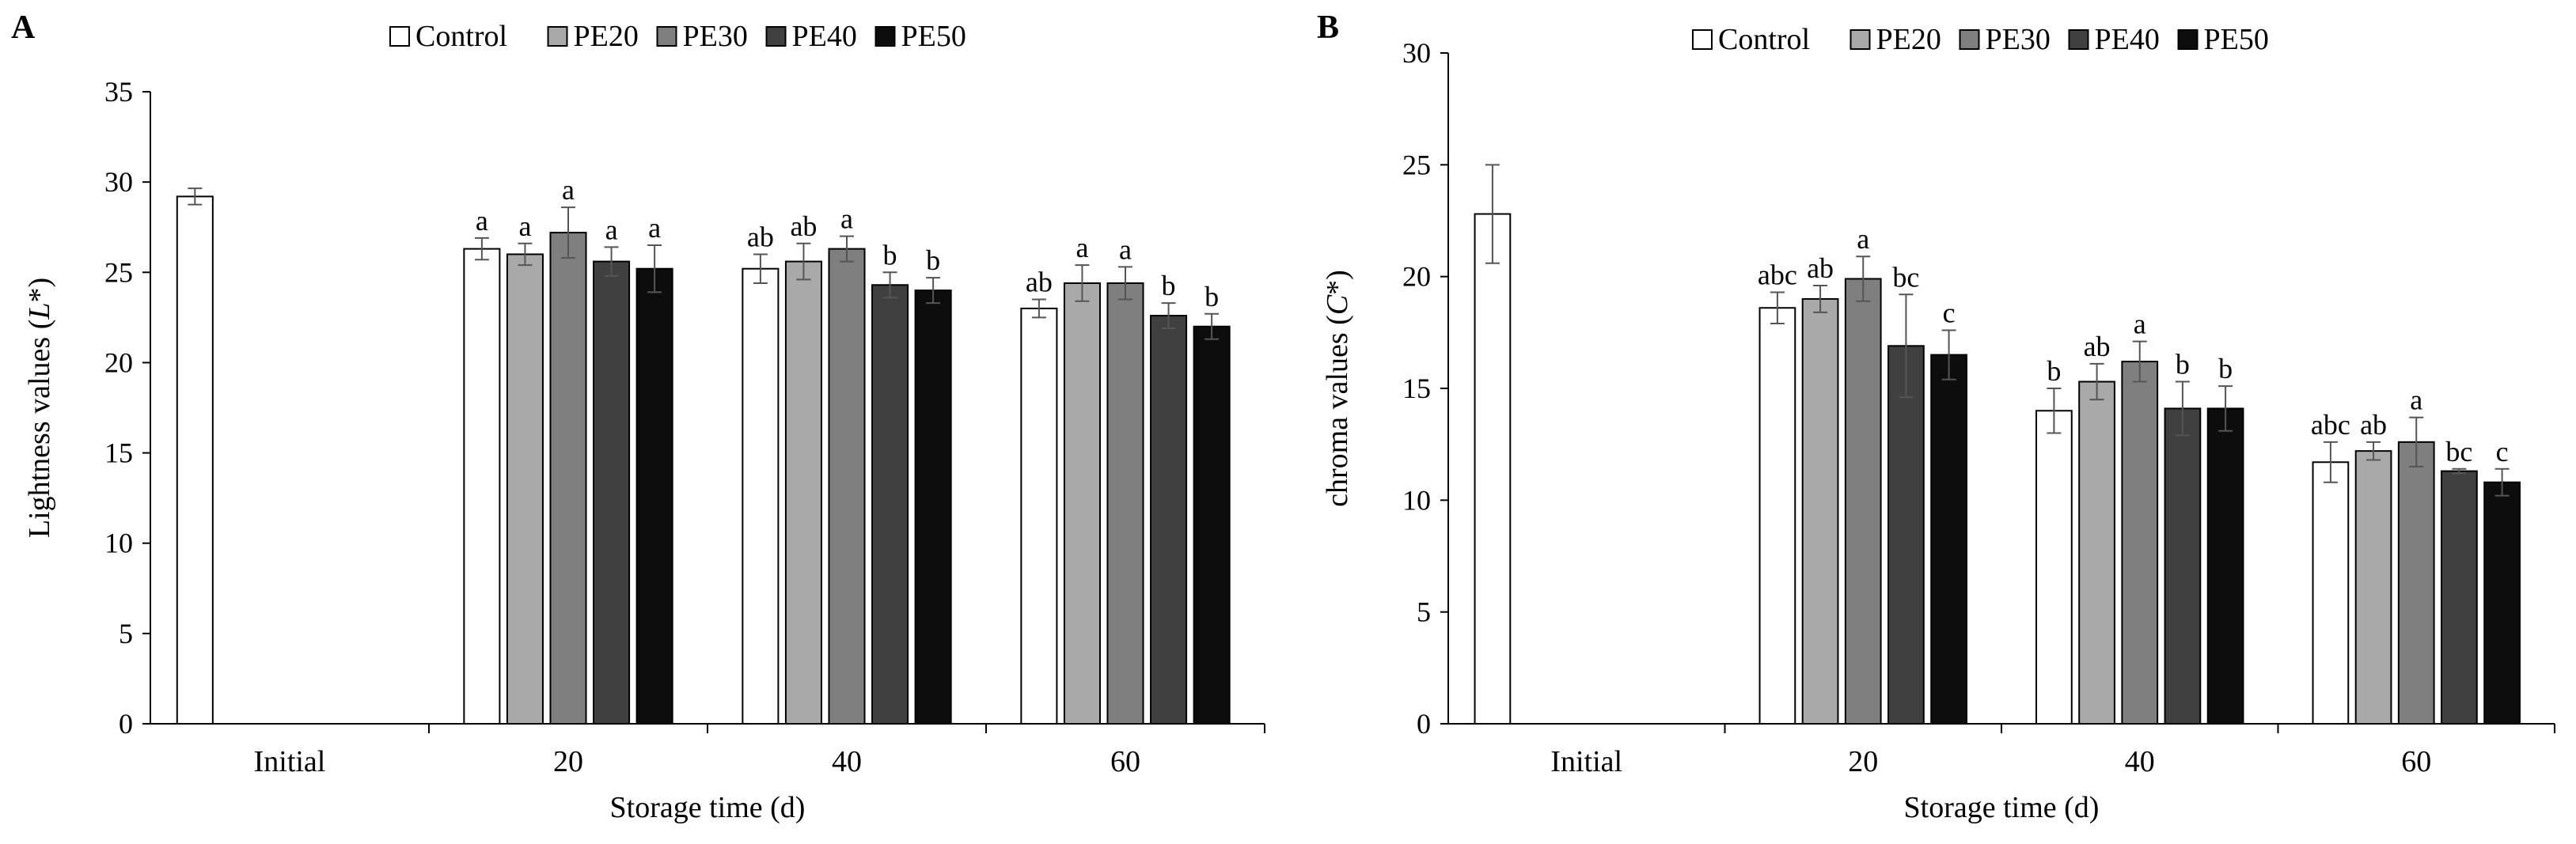 This screenshot has width=2576, height=844. What do you see at coordinates (1337, 388) in the screenshot?
I see `y-axis-title: chroma values (C*)` at bounding box center [1337, 388].